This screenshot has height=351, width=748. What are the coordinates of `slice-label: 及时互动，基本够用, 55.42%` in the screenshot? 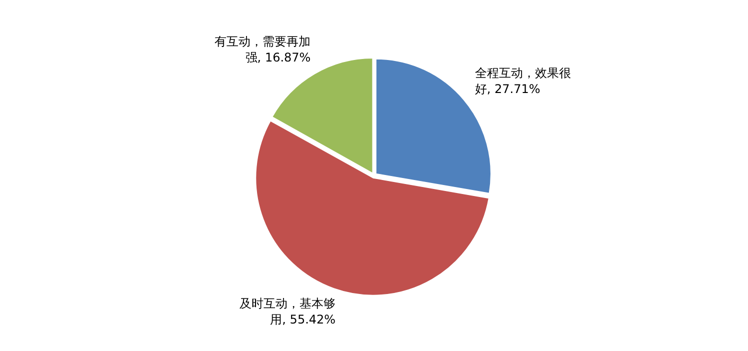 It's located at (288, 311).